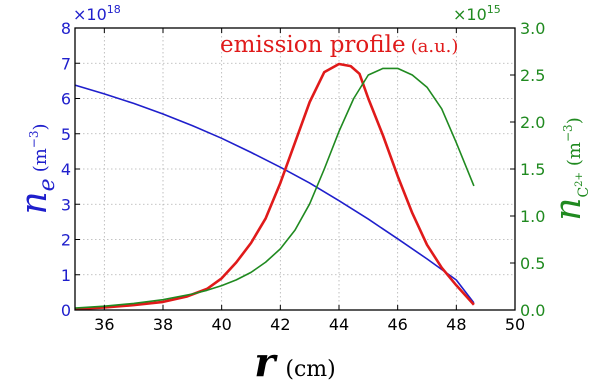 The image size is (616, 387). Describe the element at coordinates (104, 324) in the screenshot. I see `x-tick-label: 36` at that location.